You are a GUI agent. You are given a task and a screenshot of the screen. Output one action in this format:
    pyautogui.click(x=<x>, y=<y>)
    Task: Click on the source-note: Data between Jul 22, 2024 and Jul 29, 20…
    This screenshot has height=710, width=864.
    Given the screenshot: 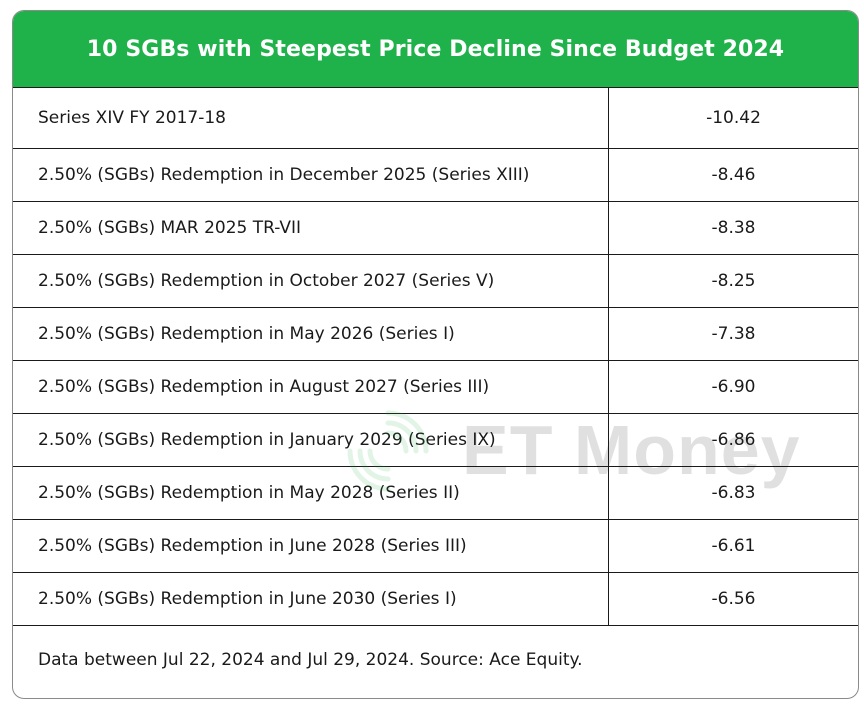 What is the action you would take?
    pyautogui.click(x=310, y=660)
    